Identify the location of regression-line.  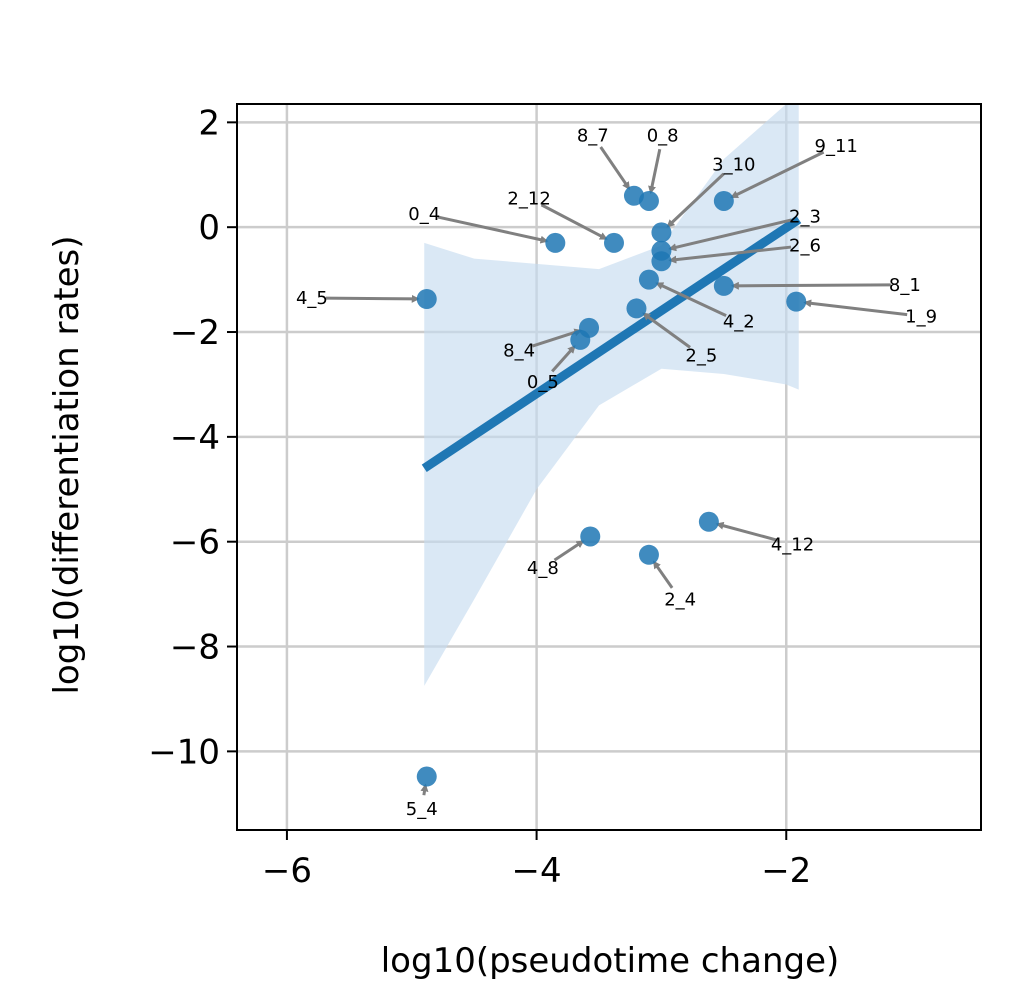
(611, 344).